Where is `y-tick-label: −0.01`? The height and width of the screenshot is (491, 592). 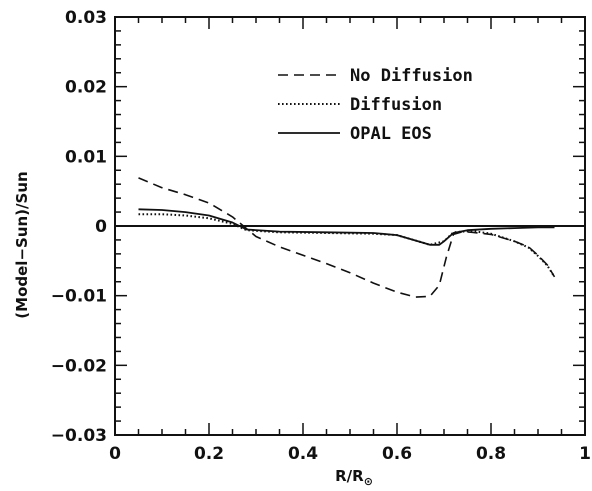 y-tick-label: −0.01 is located at coordinates (79, 297).